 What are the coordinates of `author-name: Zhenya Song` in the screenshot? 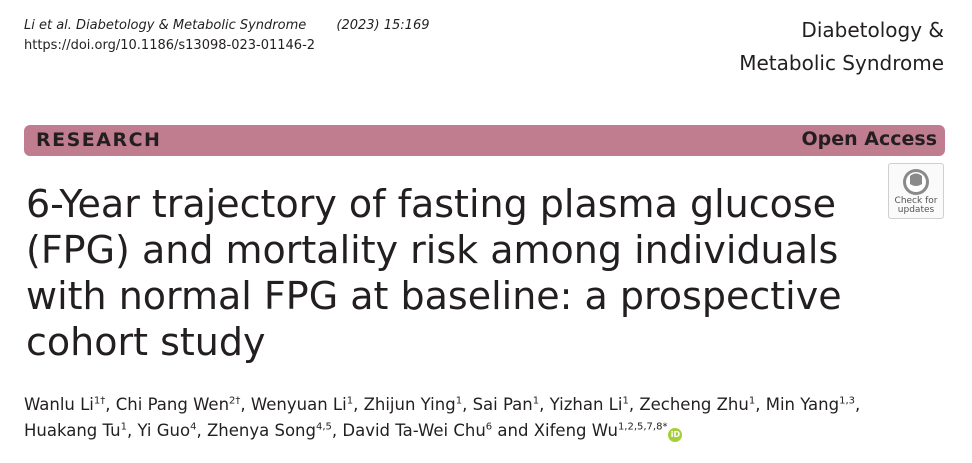 It's located at (261, 430).